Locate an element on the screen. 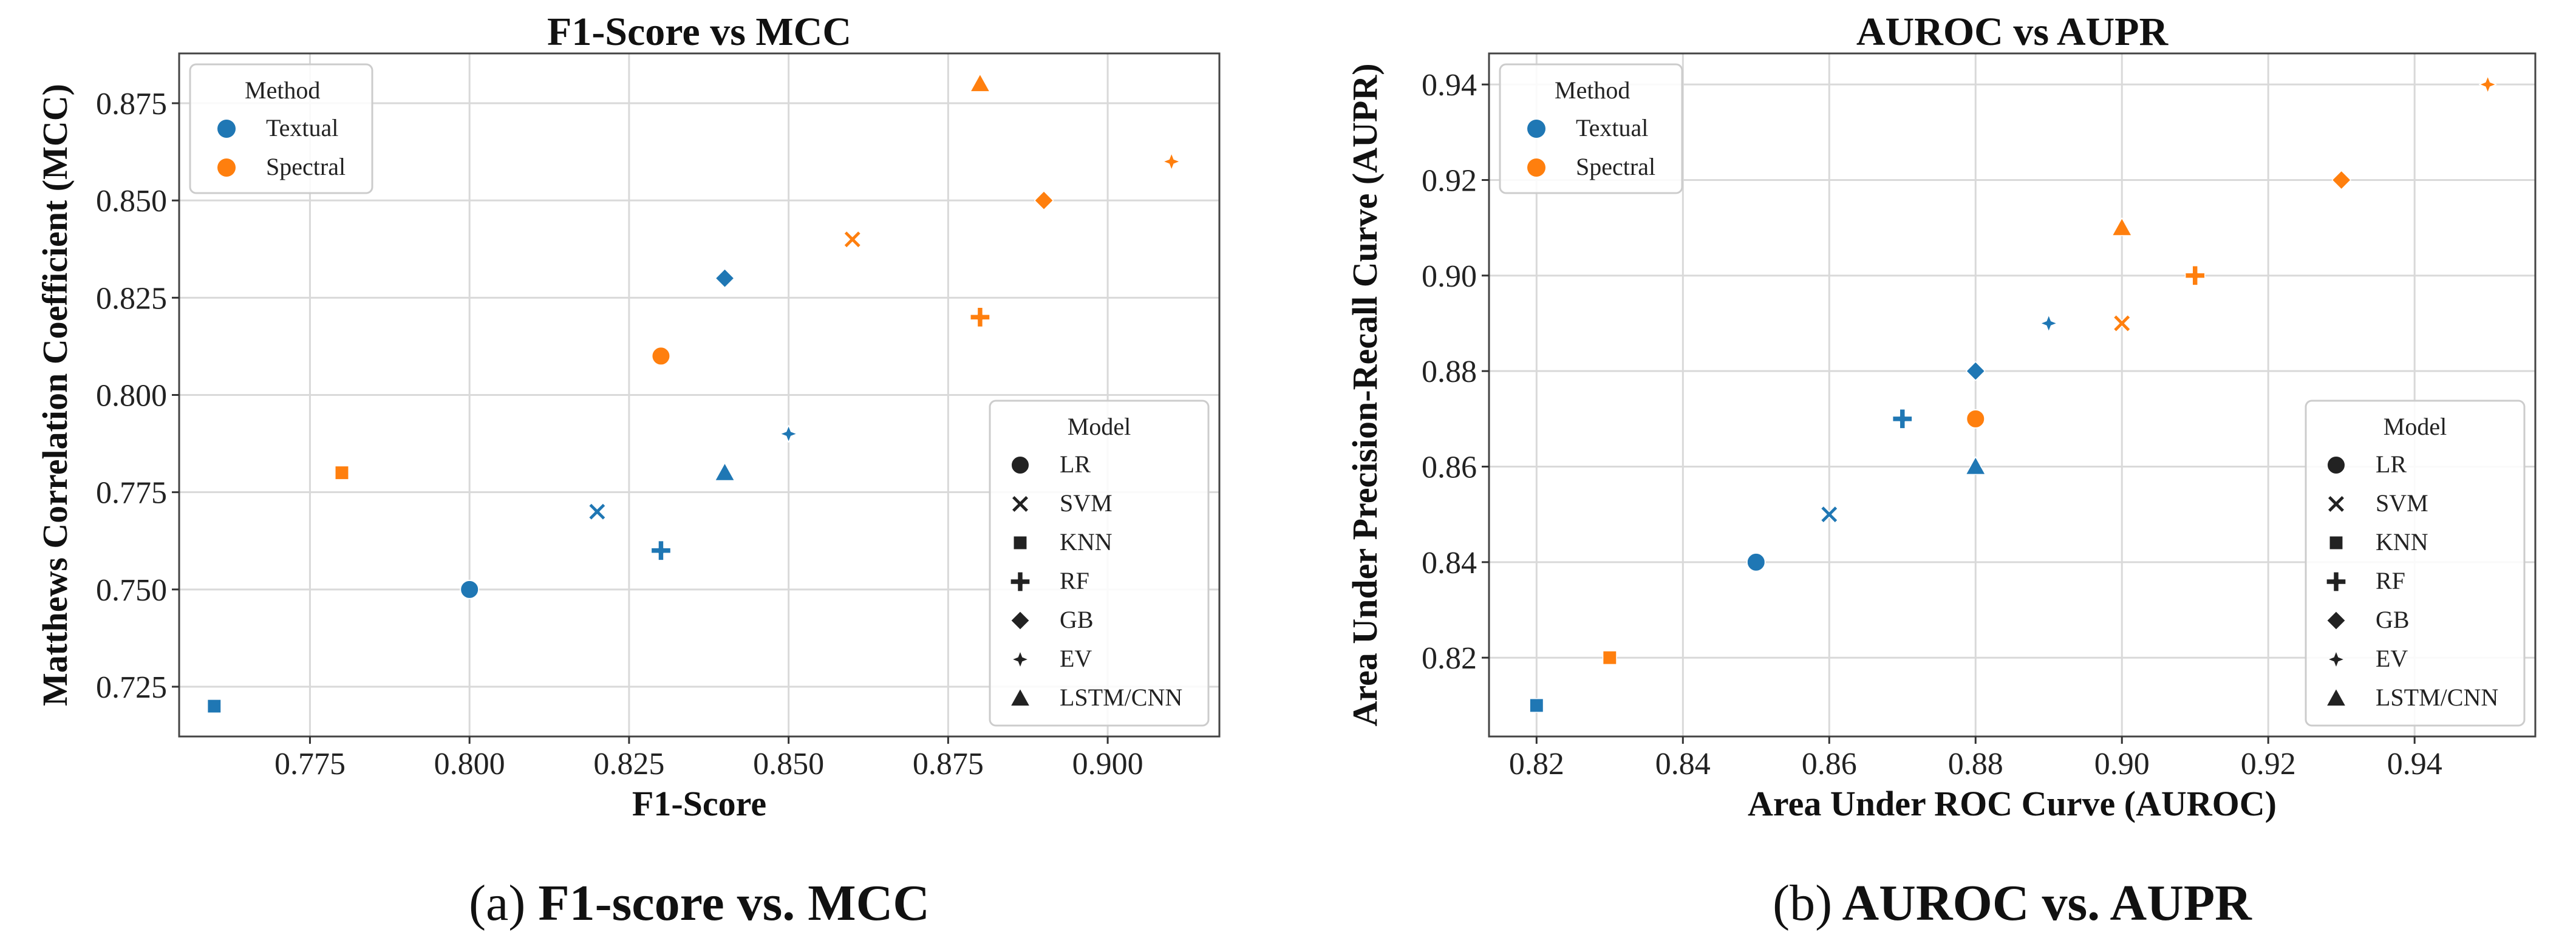 Image resolution: width=2576 pixels, height=949 pixels. x-tick-label: 0.82 is located at coordinates (1536, 764).